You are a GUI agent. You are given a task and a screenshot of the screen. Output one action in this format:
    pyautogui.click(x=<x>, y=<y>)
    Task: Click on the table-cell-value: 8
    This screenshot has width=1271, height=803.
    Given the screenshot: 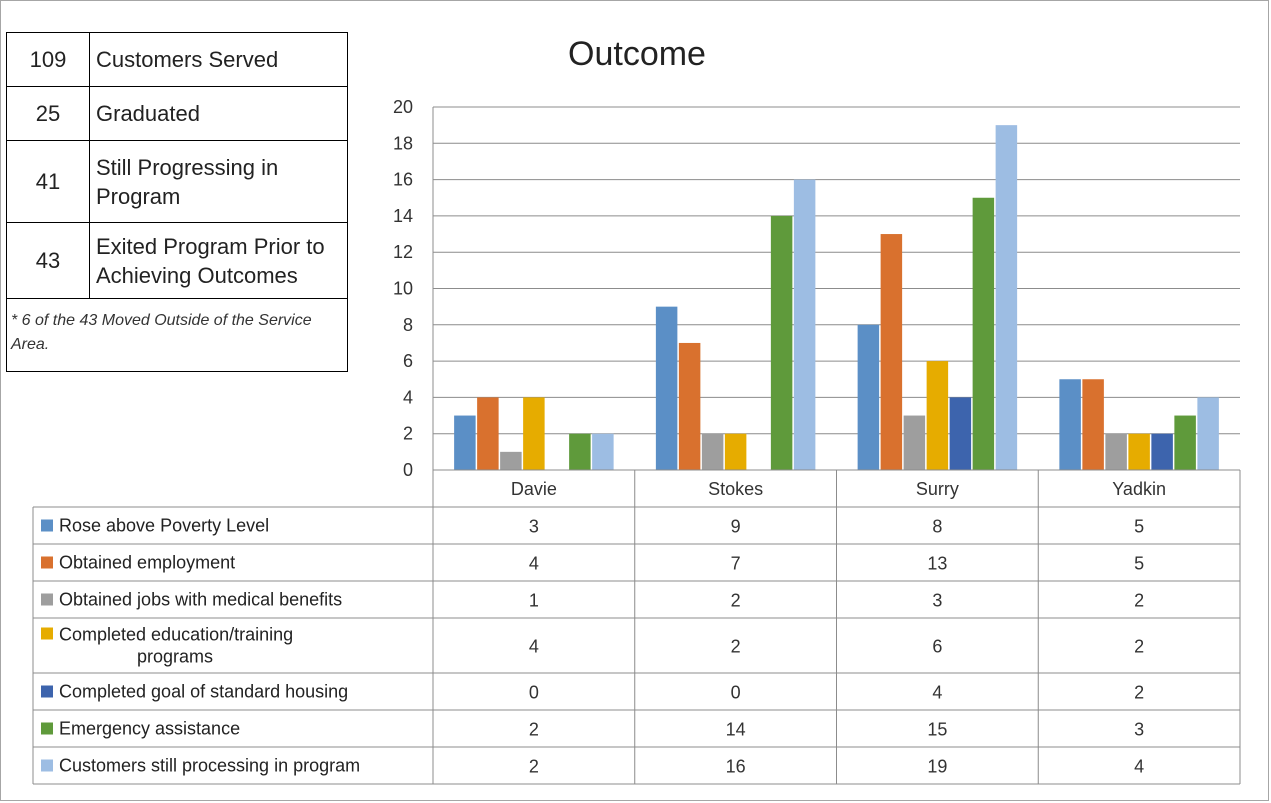 What is the action you would take?
    pyautogui.click(x=937, y=527)
    